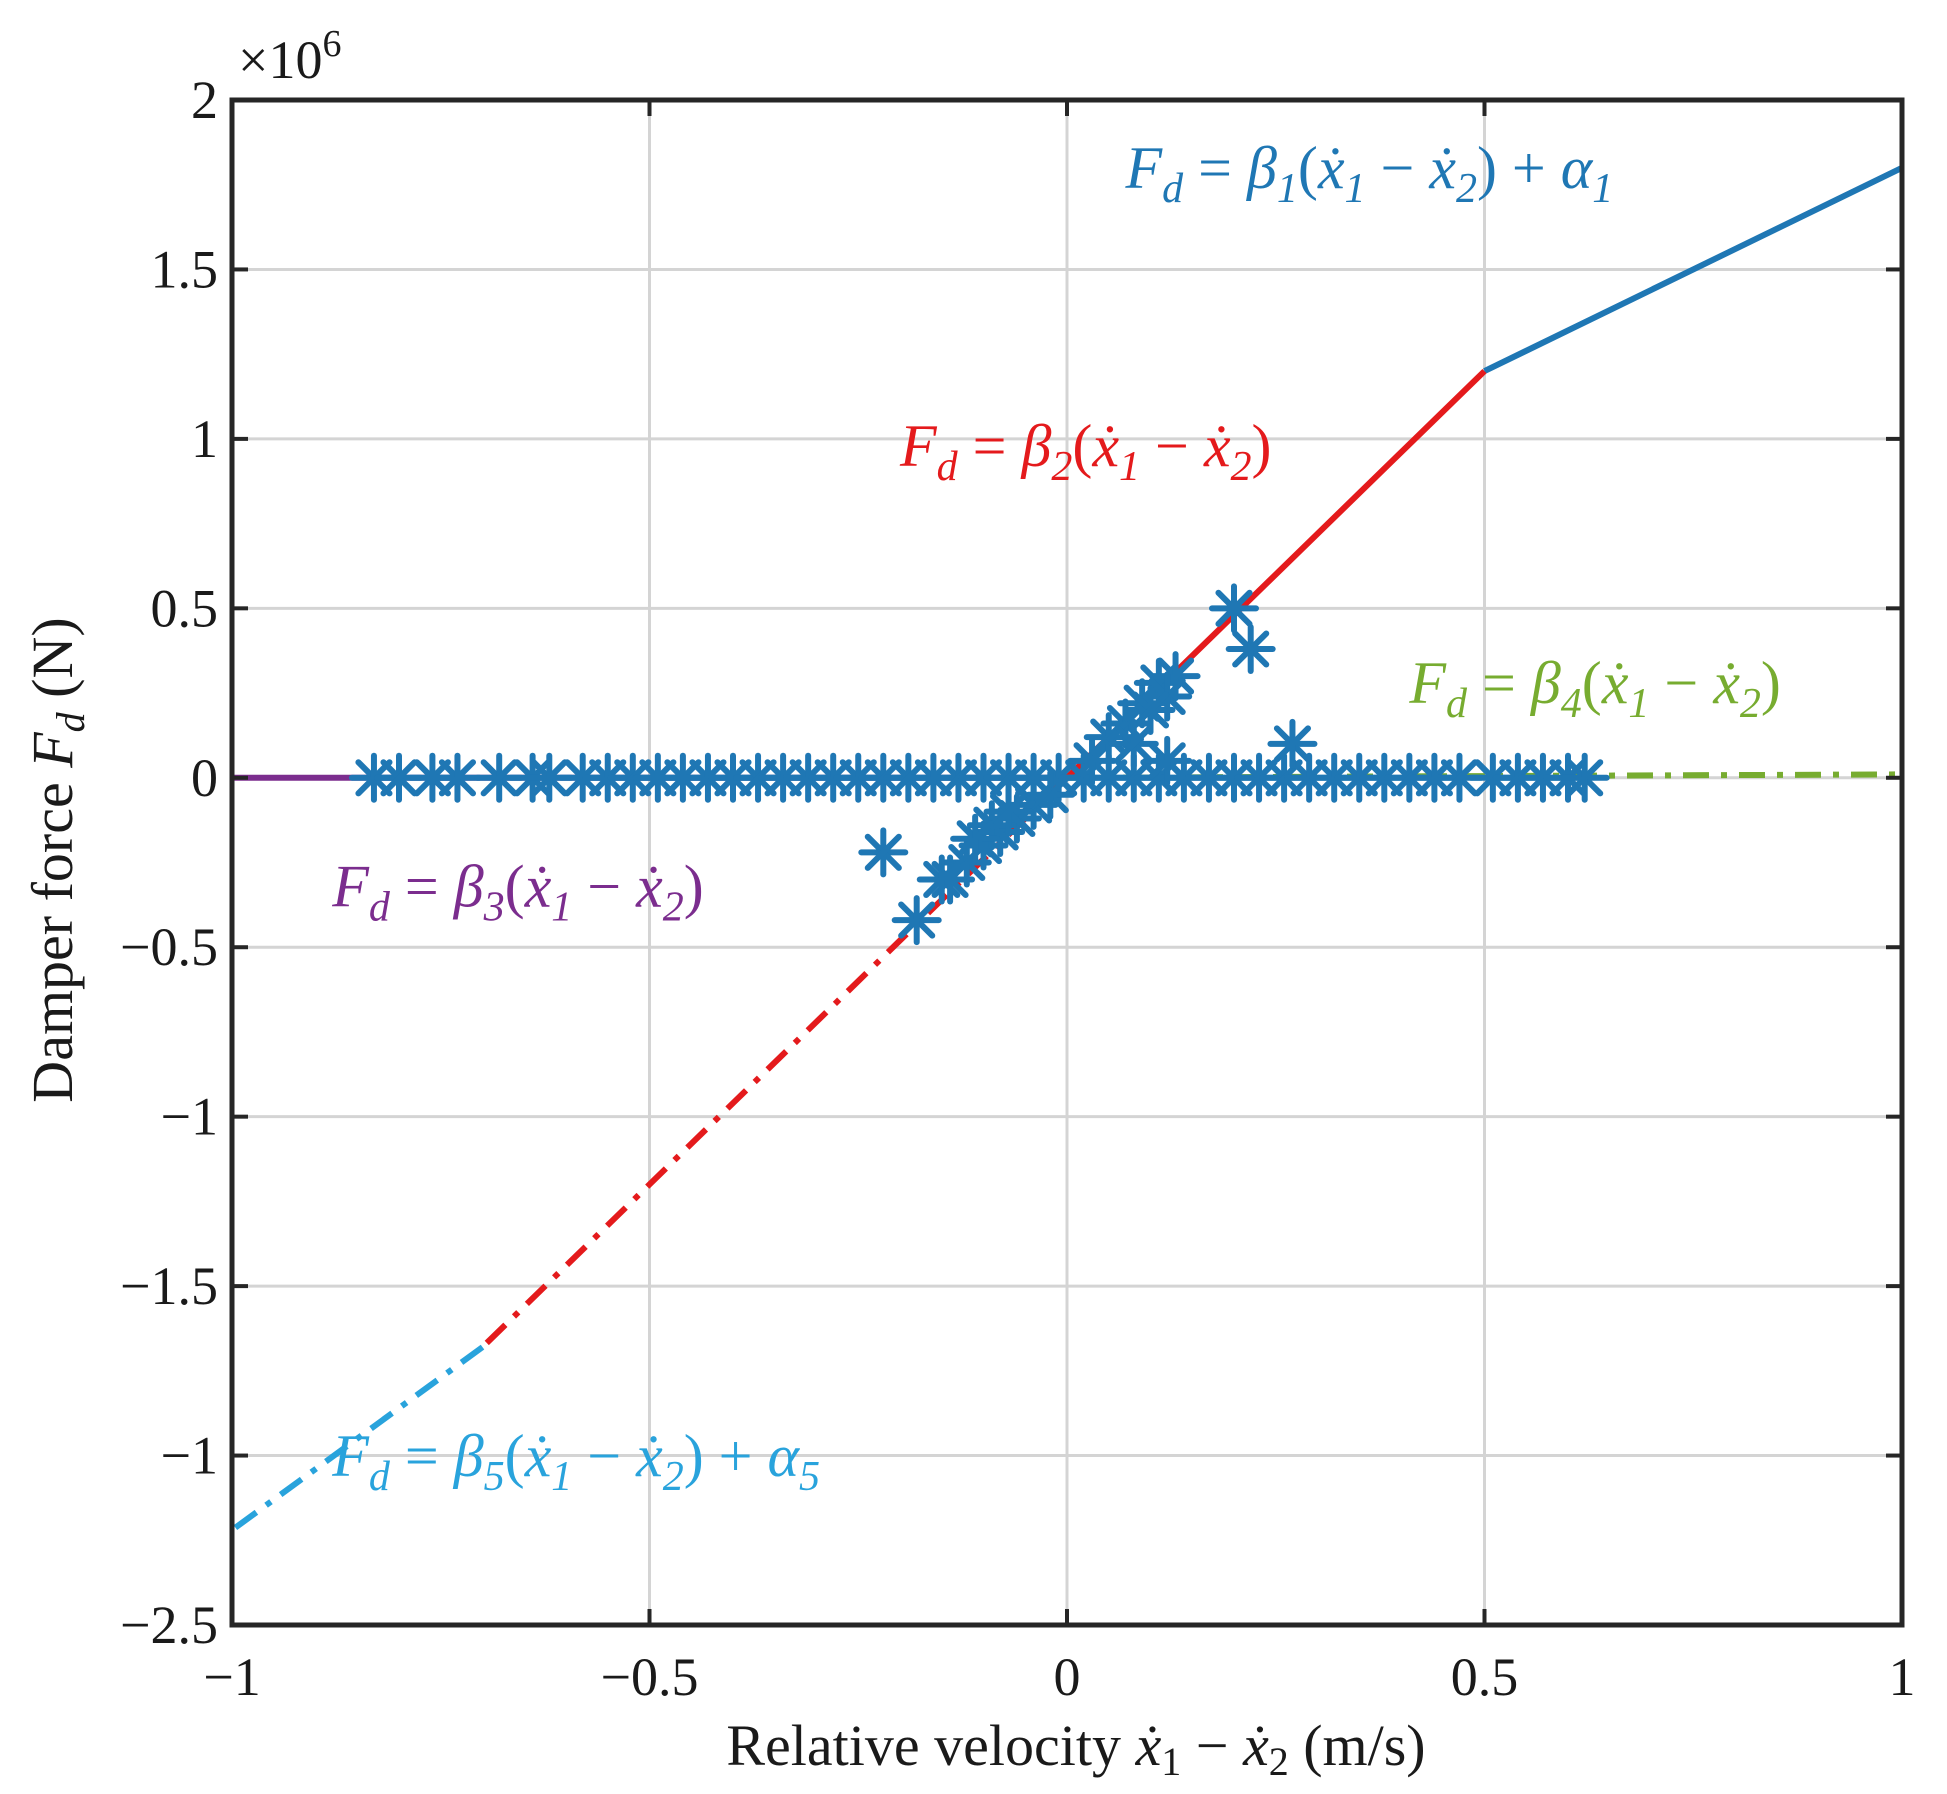 The image size is (1947, 1794). What do you see at coordinates (1902, 1677) in the screenshot?
I see `x-tick-label: 1` at bounding box center [1902, 1677].